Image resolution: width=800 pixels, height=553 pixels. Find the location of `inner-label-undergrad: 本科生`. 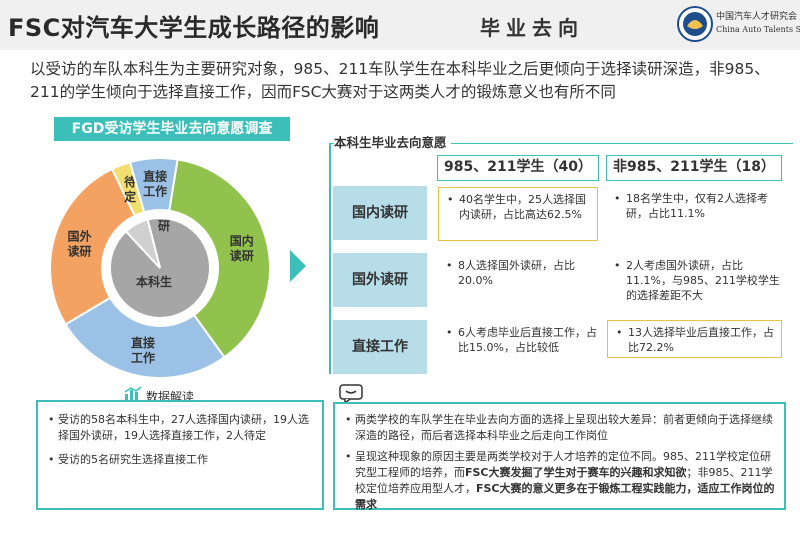

inner-label-undergrad: 本科生 is located at coordinates (154, 281).